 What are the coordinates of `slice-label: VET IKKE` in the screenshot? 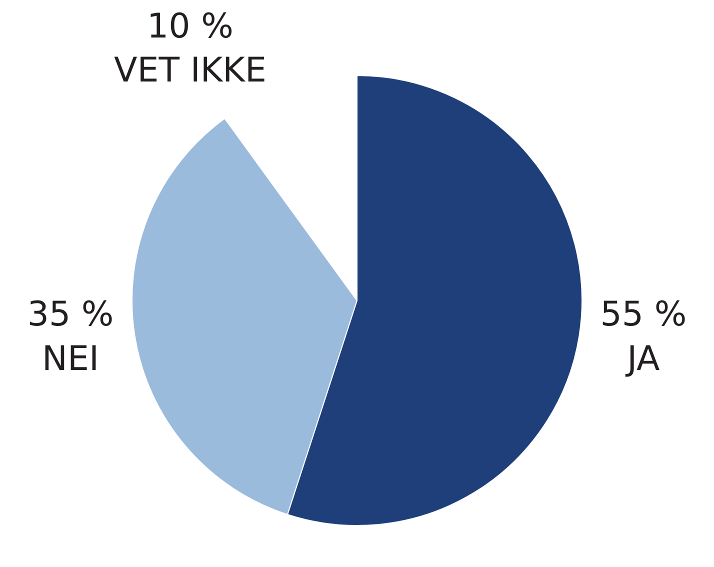 It's located at (190, 70).